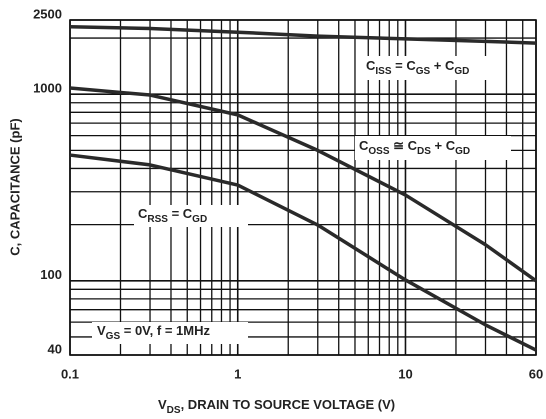 The width and height of the screenshot is (546, 419). I want to click on y-axis-label: C, CAPACITANCE (pF), so click(14, 186).